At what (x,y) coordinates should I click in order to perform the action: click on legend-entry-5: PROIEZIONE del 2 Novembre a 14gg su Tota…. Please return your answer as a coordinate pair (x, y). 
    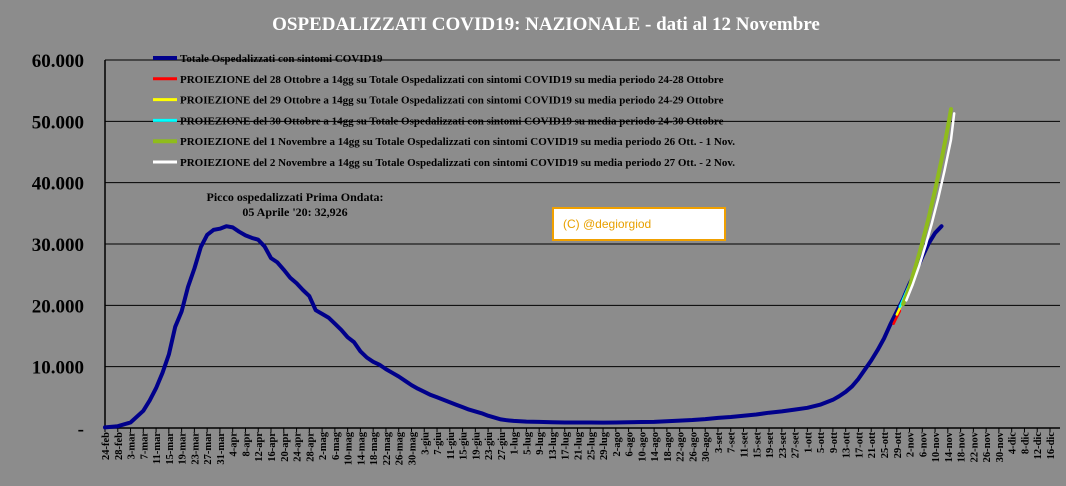
    Looking at the image, I should click on (457, 163).